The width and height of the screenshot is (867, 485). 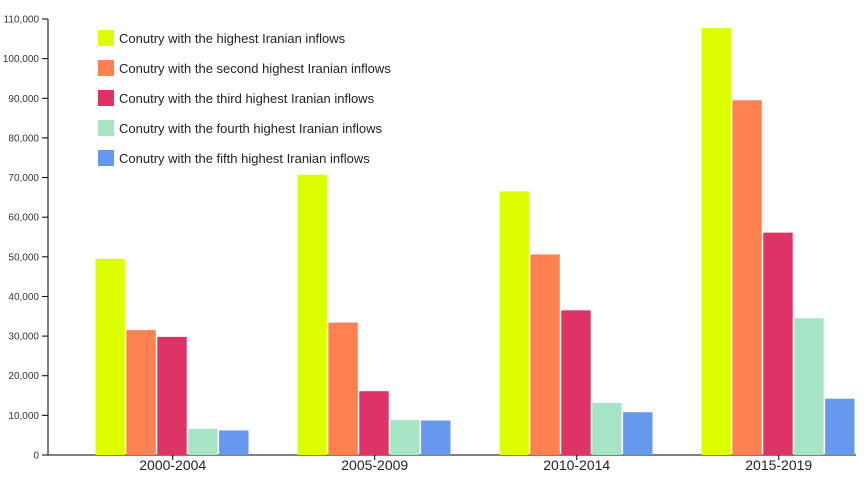 I want to click on y-tick-label: 0, so click(x=36, y=456).